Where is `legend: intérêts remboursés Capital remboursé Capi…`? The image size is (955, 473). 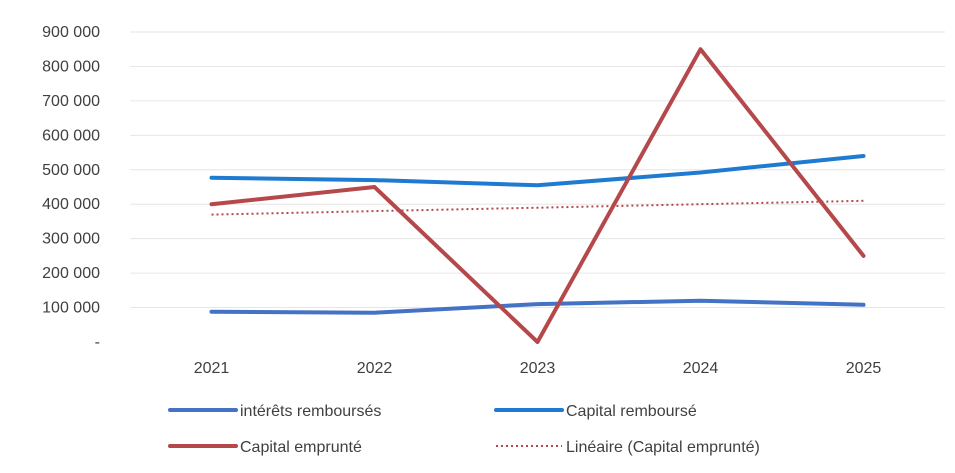 legend: intérêts remboursés Capital remboursé Capi… is located at coordinates (464, 429).